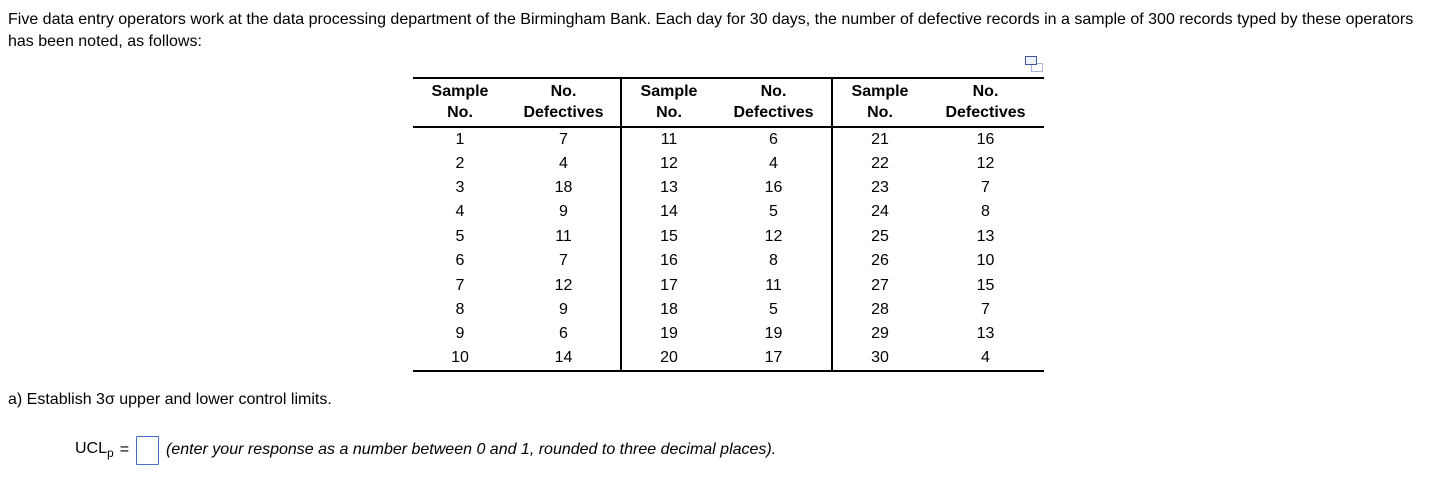 This screenshot has width=1447, height=492. Describe the element at coordinates (460, 285) in the screenshot. I see `sample-no-cell: 7` at that location.